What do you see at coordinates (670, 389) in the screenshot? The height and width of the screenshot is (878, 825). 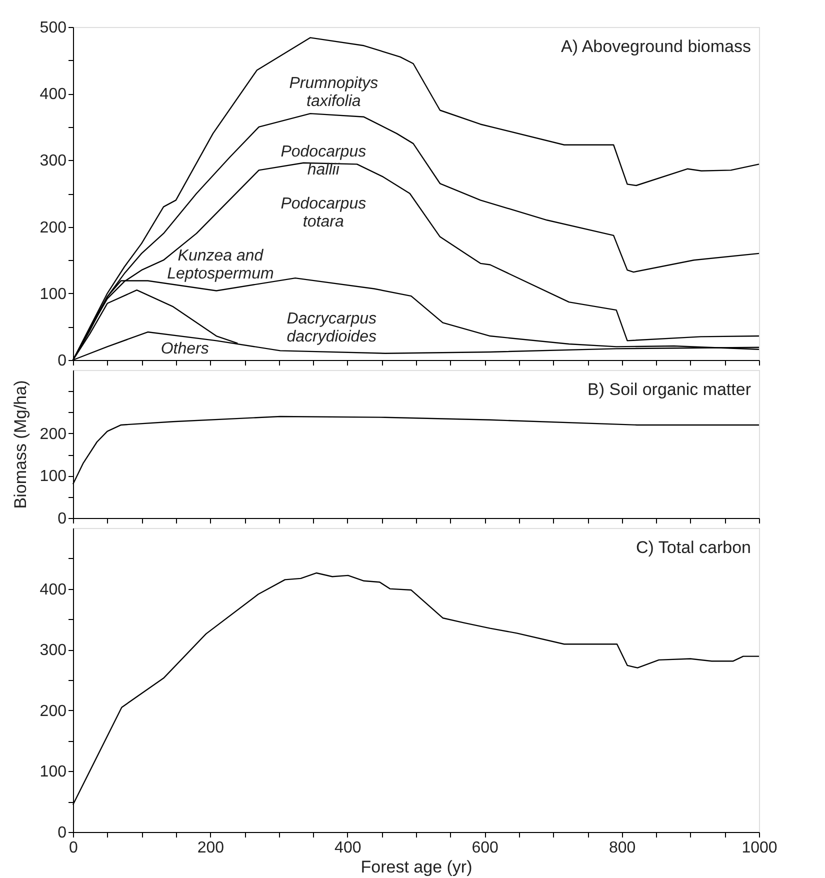 I see `text: B) Soil organic matter` at bounding box center [670, 389].